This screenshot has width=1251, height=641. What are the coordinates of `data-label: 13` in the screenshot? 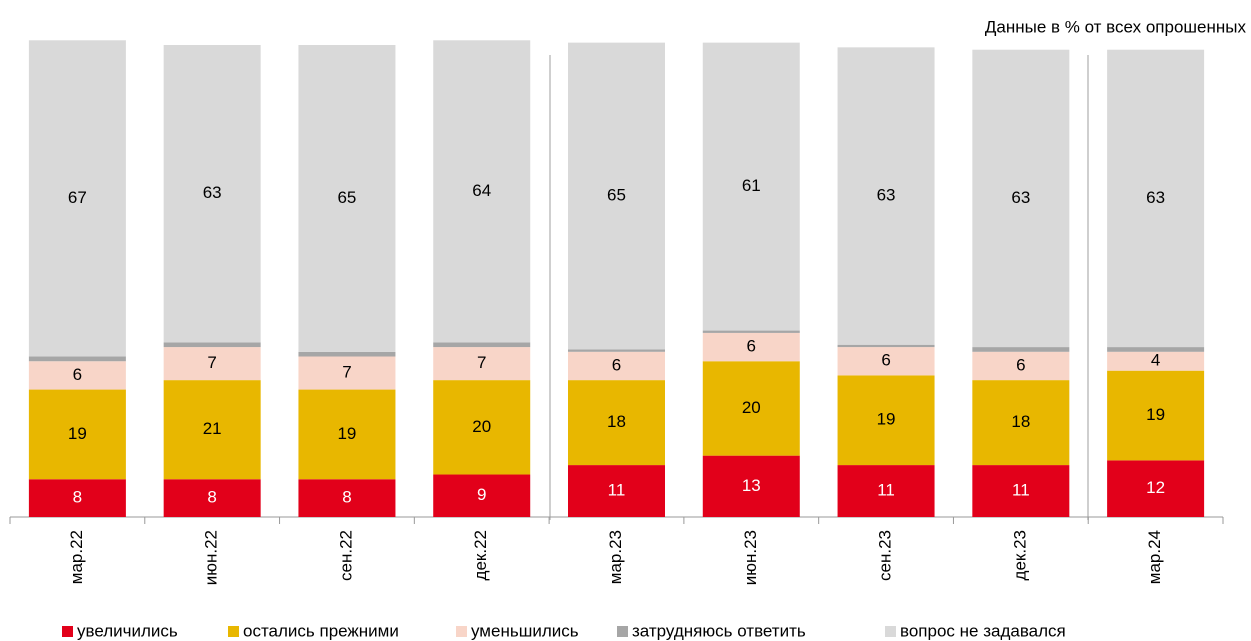 It's located at (751, 485).